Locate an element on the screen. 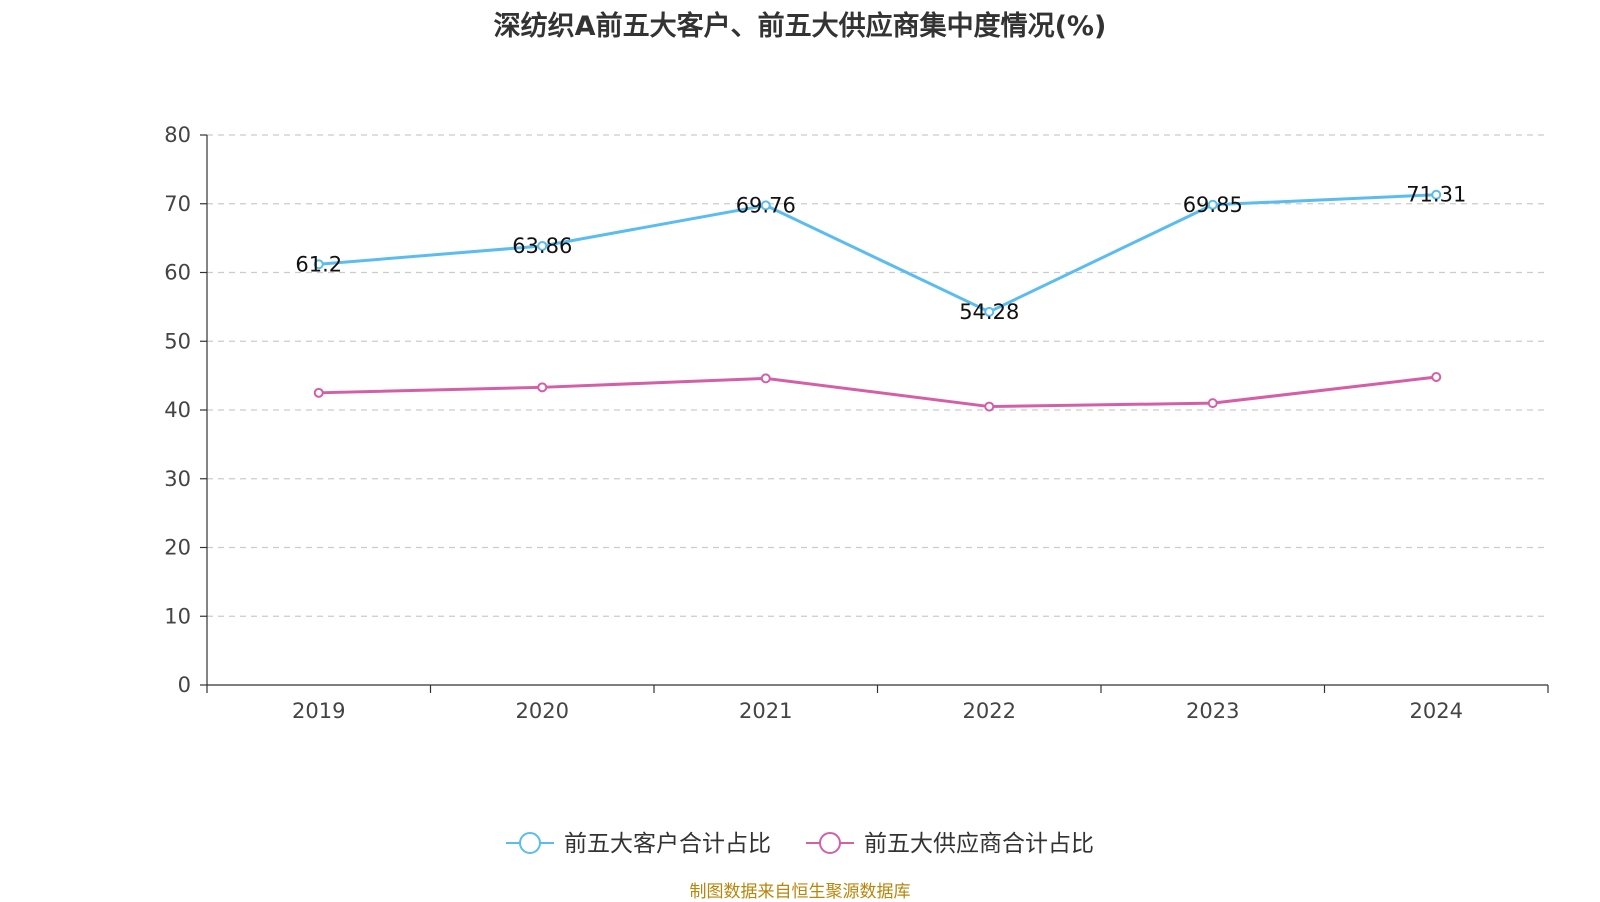 This screenshot has height=902, width=1600. legend: 前五大客户合计占比 前五大供应商合计占比 is located at coordinates (800, 844).